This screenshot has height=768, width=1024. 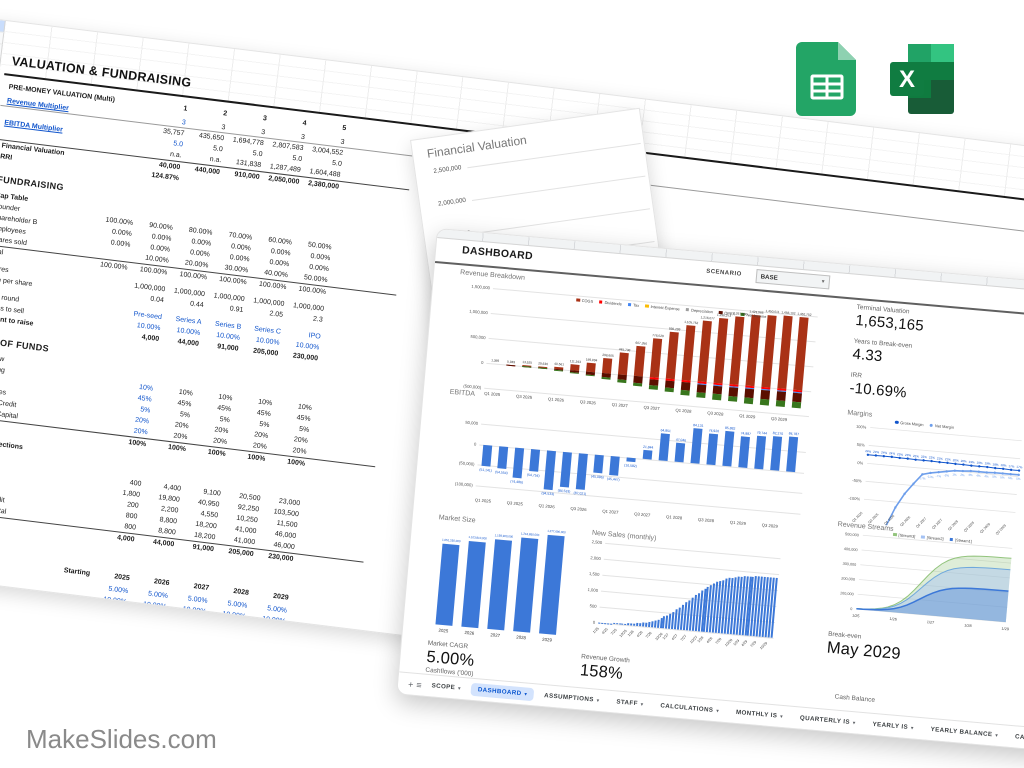 What do you see at coordinates (469, 632) in the screenshot?
I see `x-tick-label: 2026` at bounding box center [469, 632].